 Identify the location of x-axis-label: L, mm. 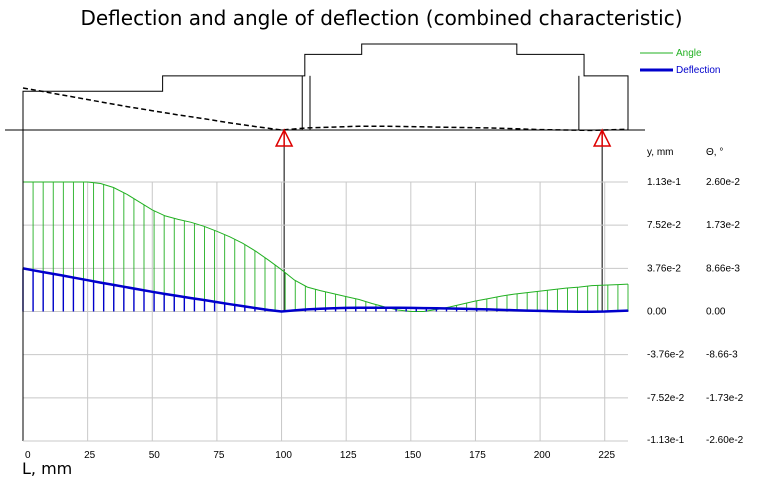
(47, 468).